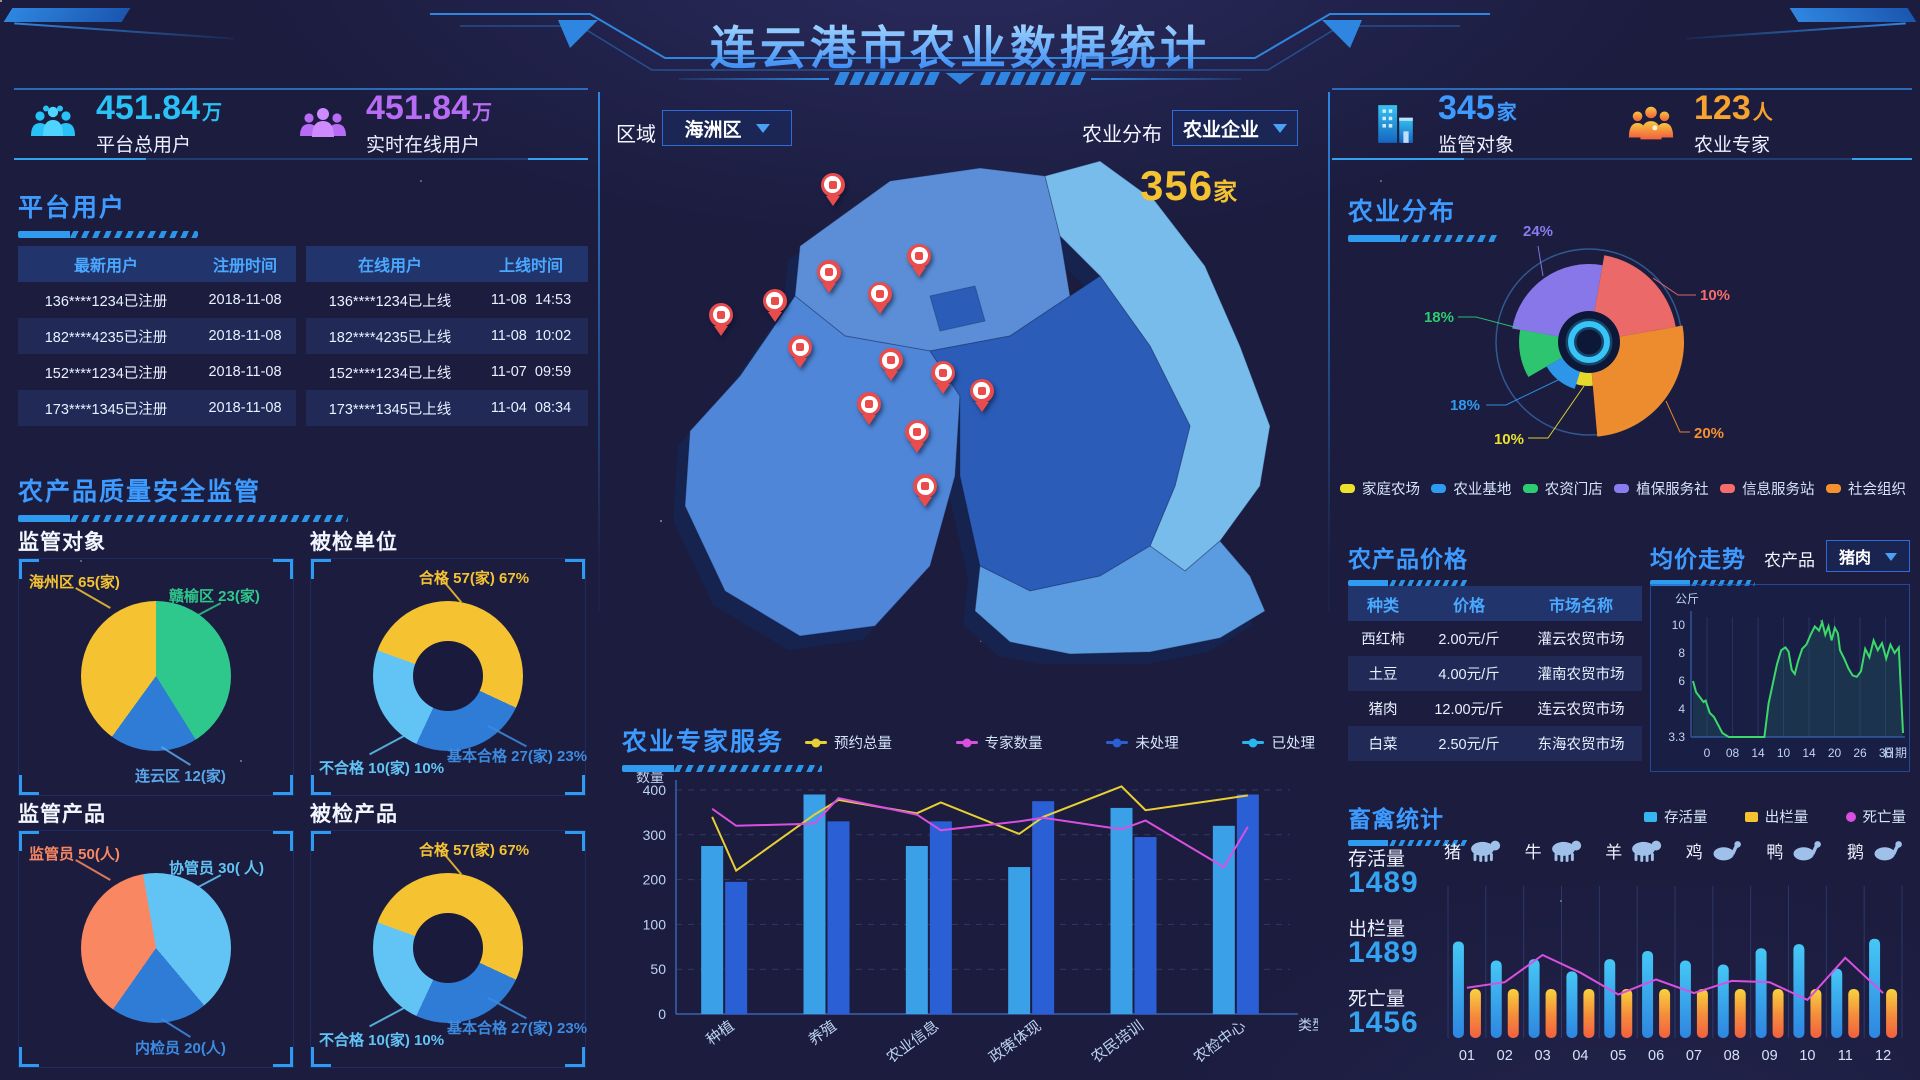 This screenshot has width=1920, height=1080. I want to click on product-select: 猪肉, so click(1868, 556).